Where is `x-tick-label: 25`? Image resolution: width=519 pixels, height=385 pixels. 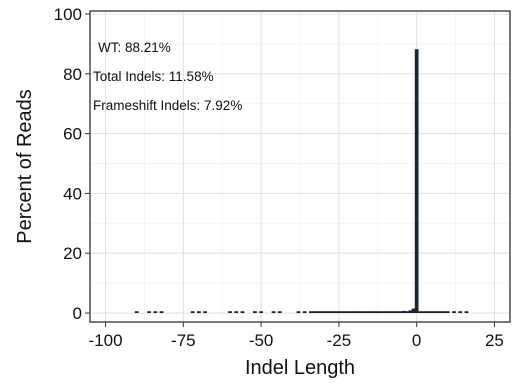 x-tick-label: 25 is located at coordinates (494, 340).